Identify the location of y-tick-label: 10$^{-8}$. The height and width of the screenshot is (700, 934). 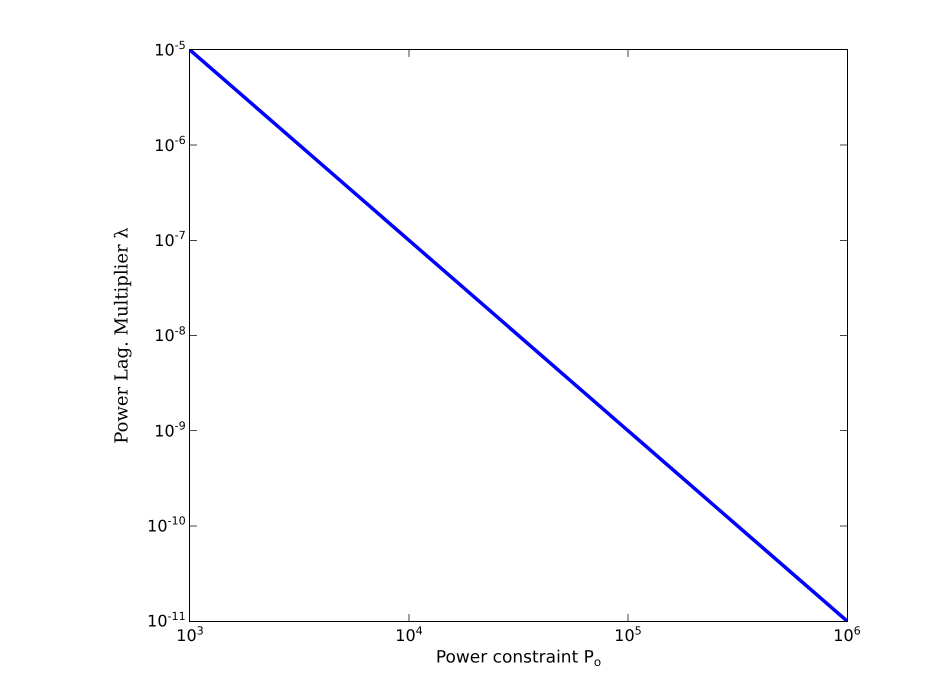
(170, 335).